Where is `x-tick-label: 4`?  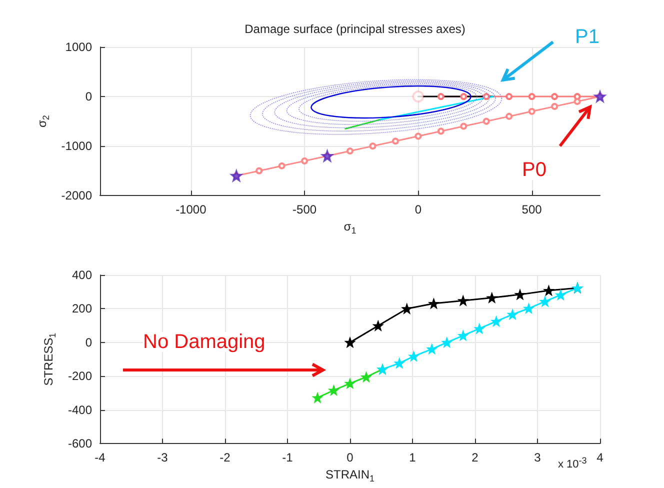
x-tick-label: 4 is located at coordinates (600, 457).